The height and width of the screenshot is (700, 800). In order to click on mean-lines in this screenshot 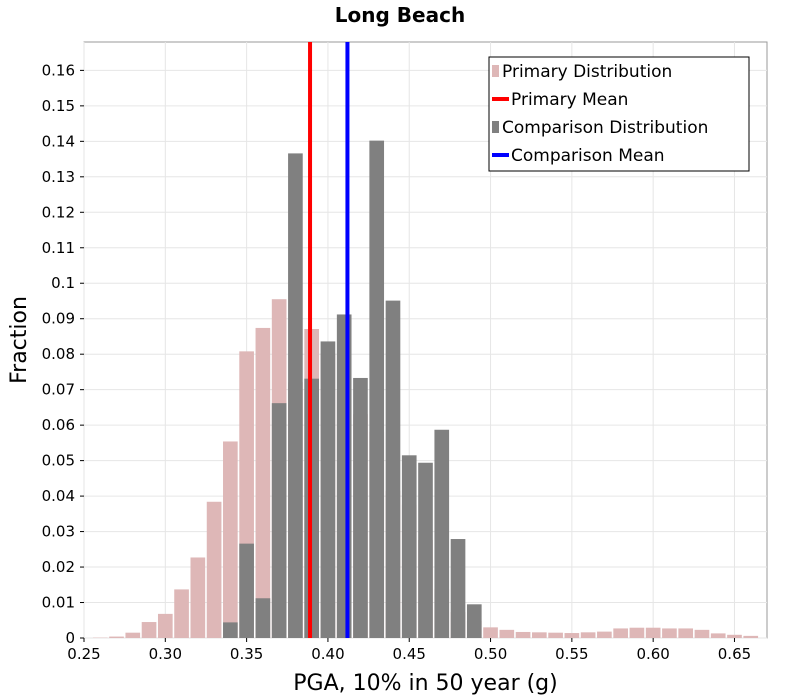, I will do `click(329, 340)`.